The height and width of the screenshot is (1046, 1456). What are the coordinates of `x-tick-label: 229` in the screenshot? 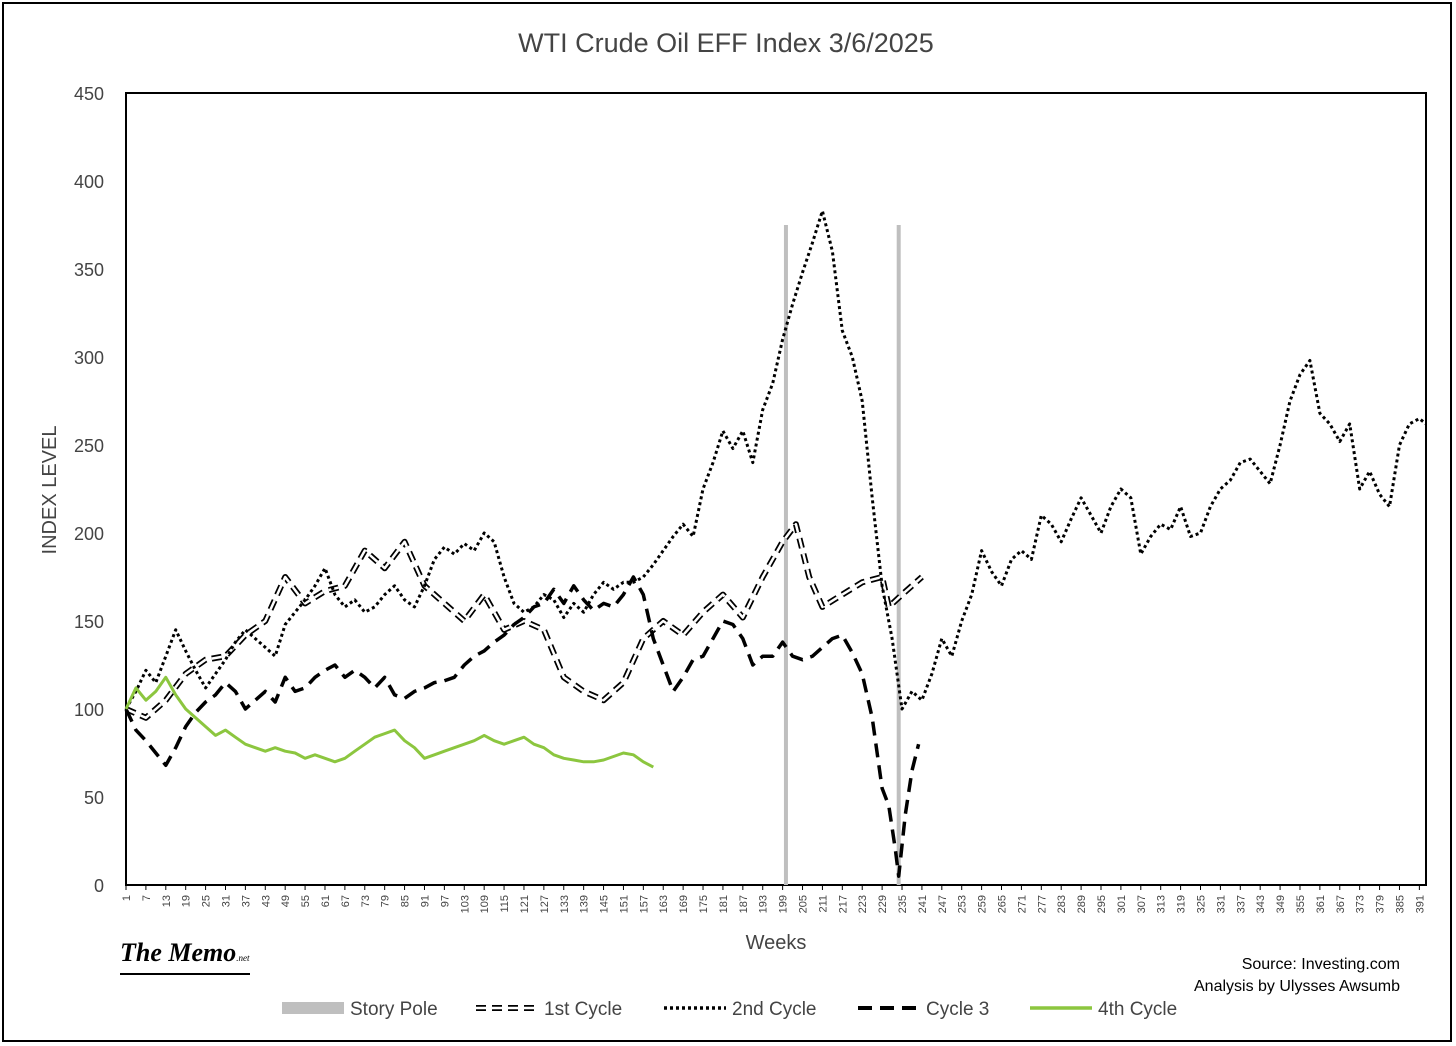 It's located at (883, 904).